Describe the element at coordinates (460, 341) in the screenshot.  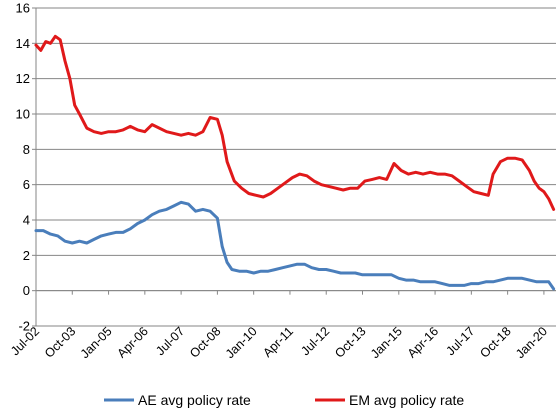
I see `x-tick-label: Jul-17` at that location.